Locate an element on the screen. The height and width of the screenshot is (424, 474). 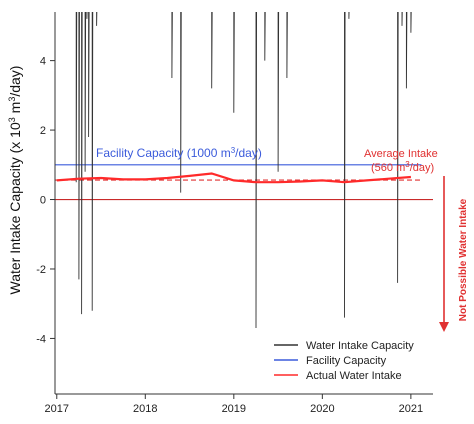
x-tick-label: 2019 is located at coordinates (234, 409).